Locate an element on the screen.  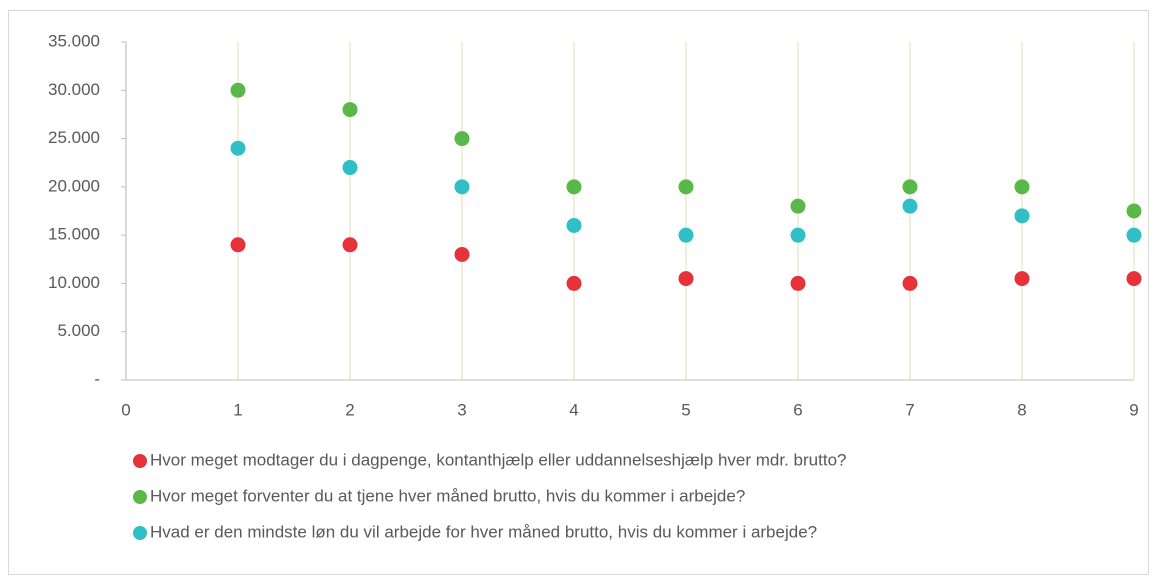
y-tick-label: 30.000 is located at coordinates (74, 89).